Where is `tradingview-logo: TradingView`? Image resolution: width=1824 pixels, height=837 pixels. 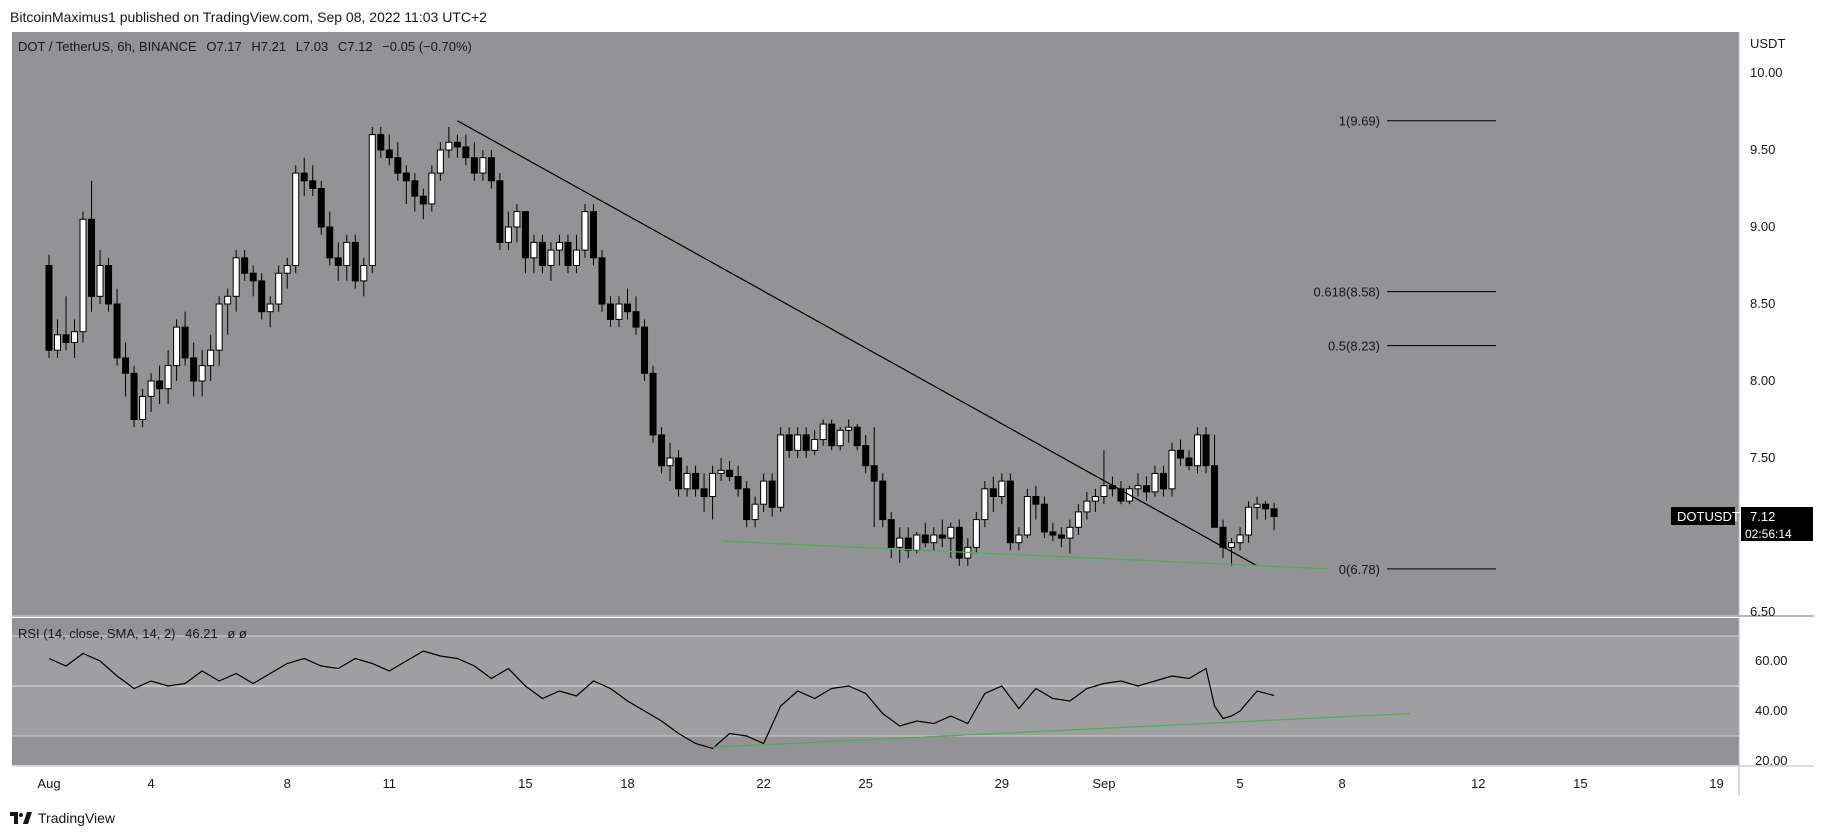
tradingview-logo: TradingView is located at coordinates (62, 818).